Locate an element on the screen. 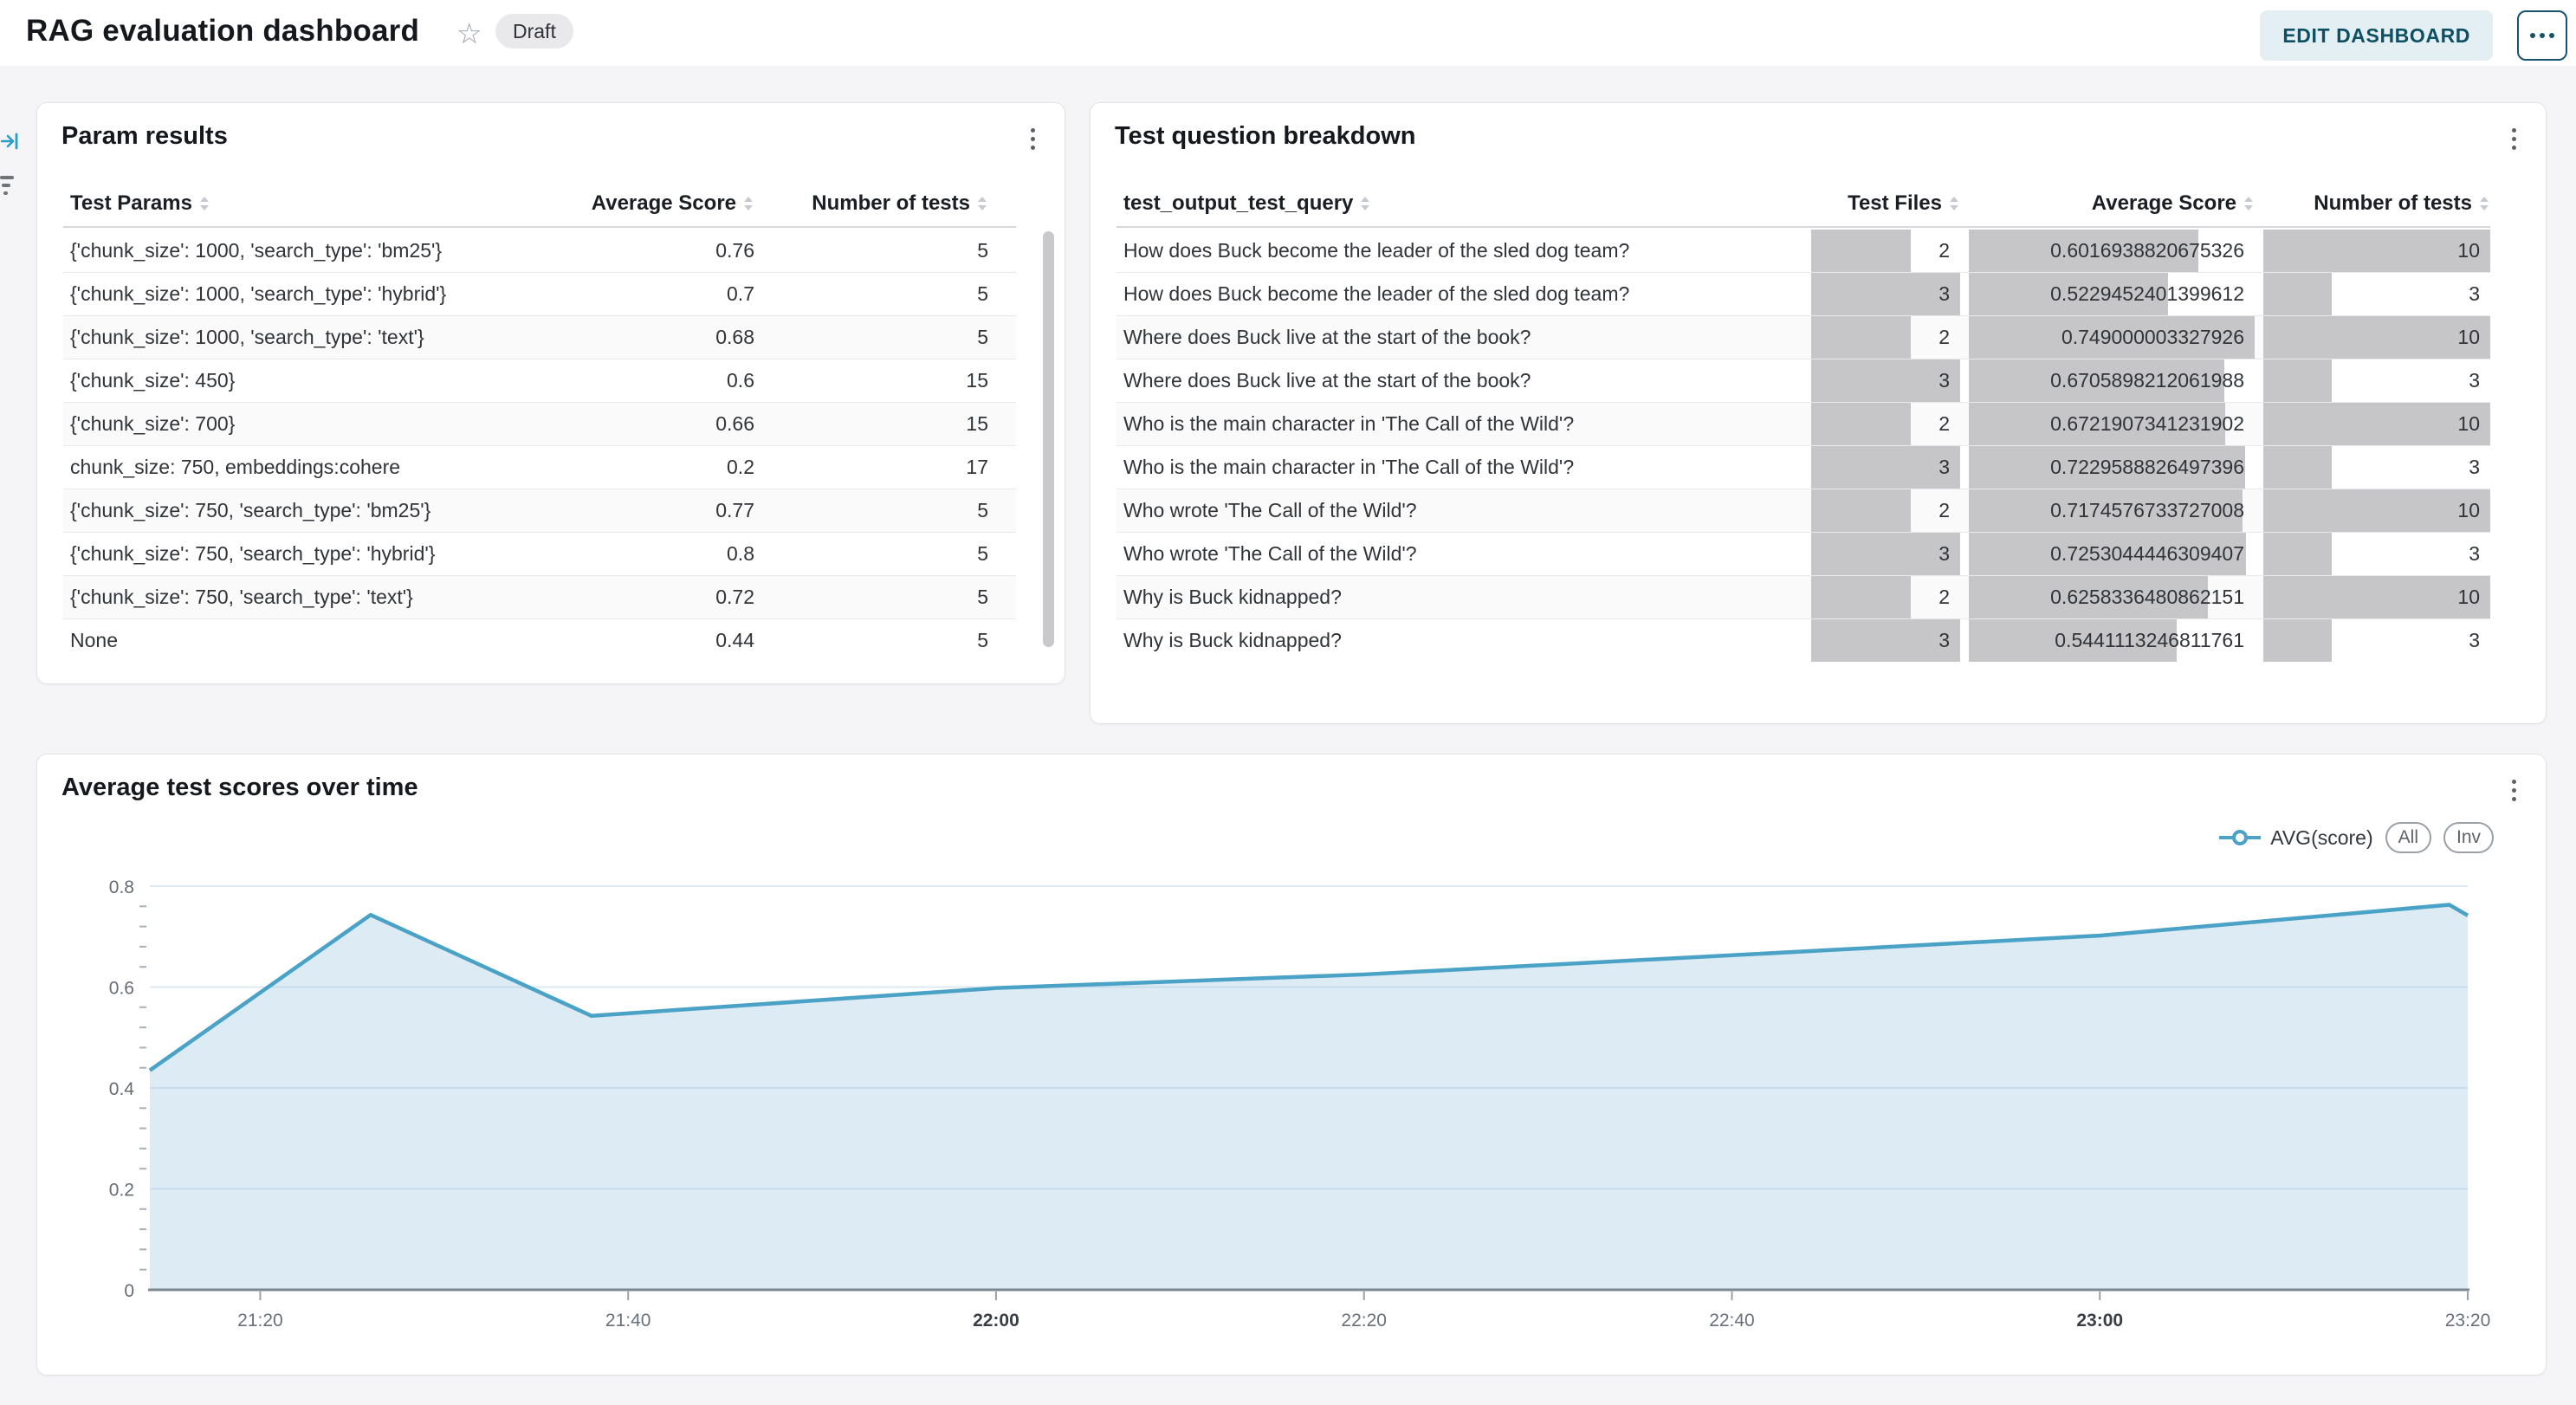 This screenshot has width=2576, height=1405. table-cell: None is located at coordinates (94, 640).